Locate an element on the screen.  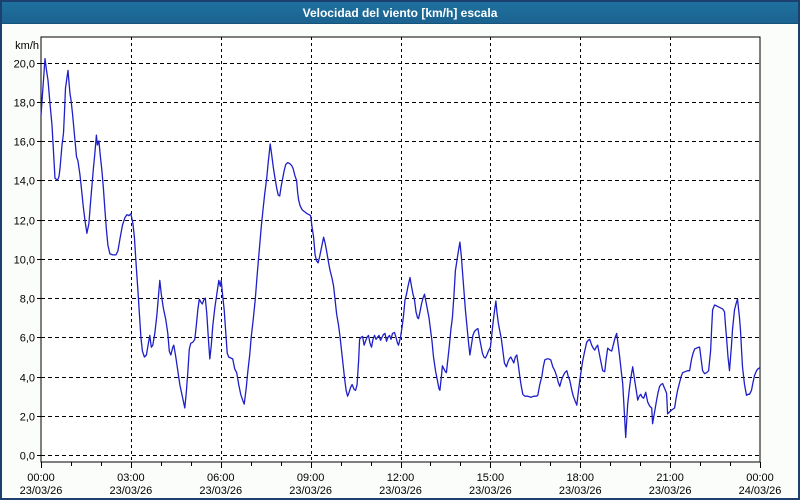
y-tick-label: 18,0 is located at coordinates (24, 104).